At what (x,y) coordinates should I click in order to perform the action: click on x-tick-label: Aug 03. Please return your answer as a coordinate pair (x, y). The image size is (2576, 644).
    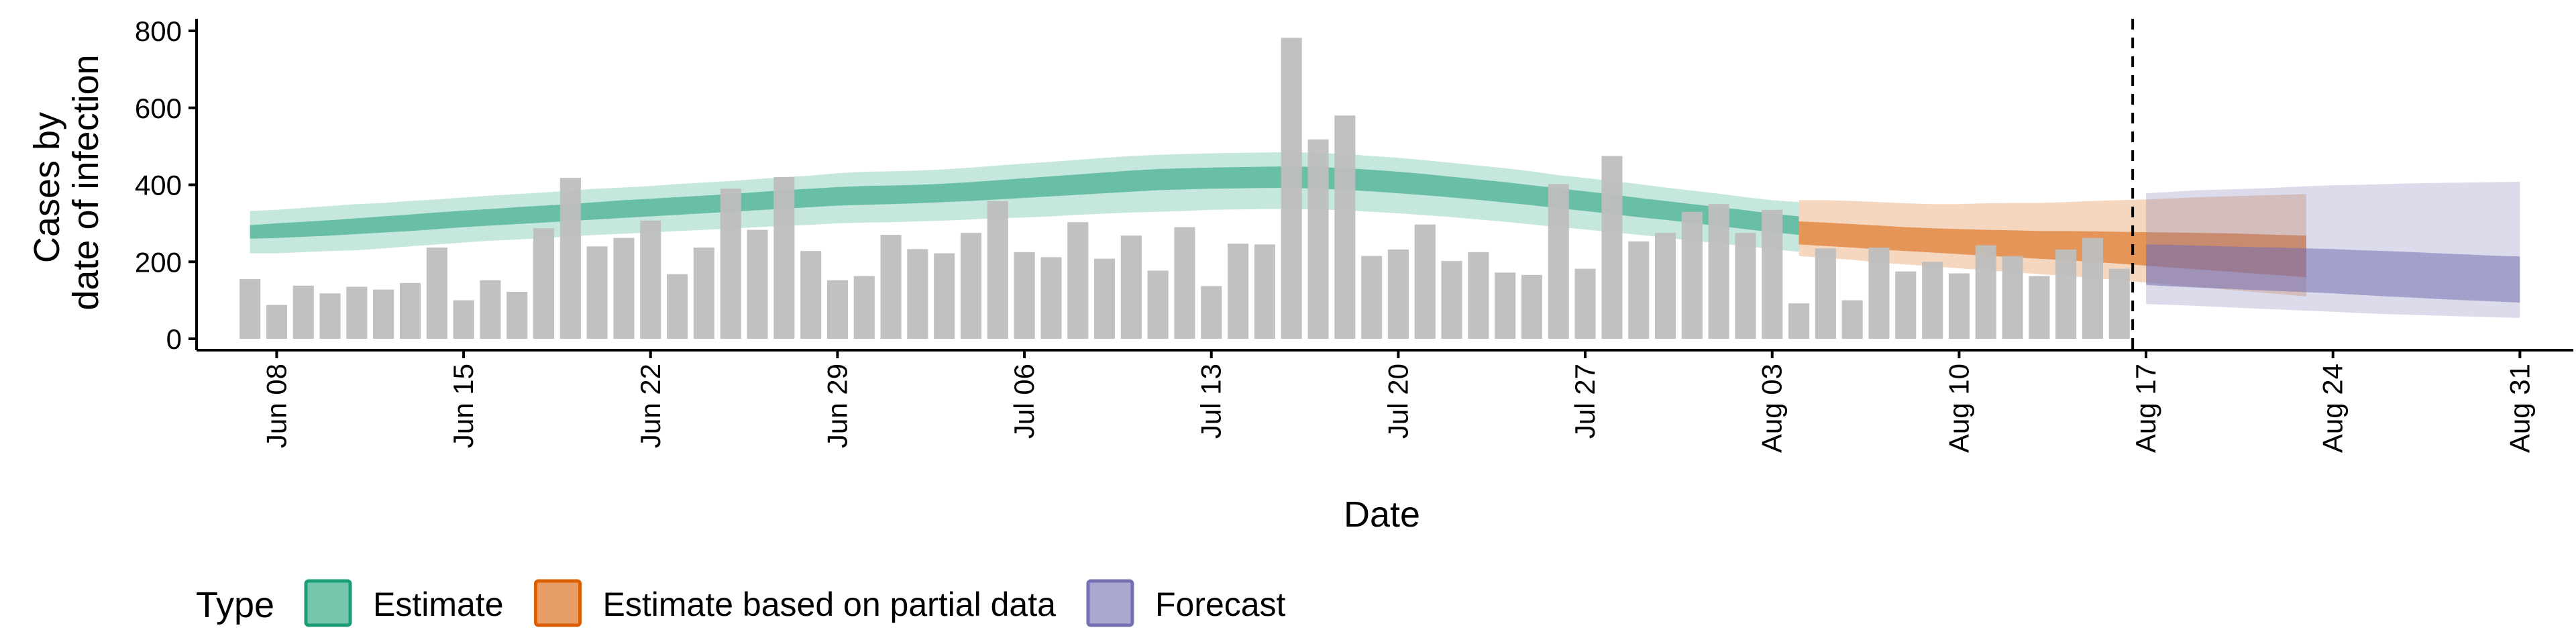
    Looking at the image, I should click on (1772, 408).